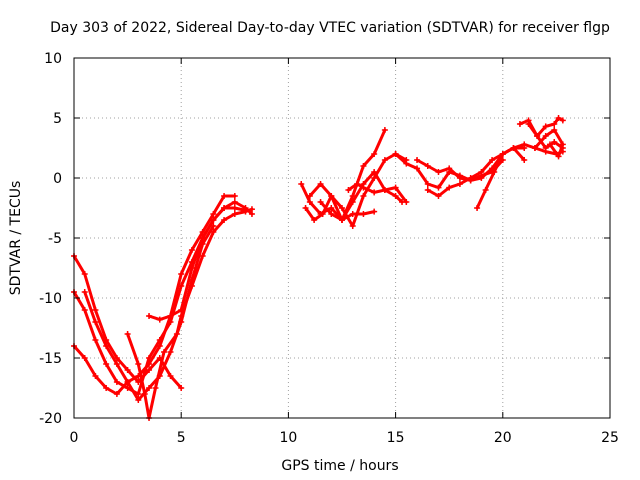 Image resolution: width=640 pixels, height=480 pixels. What do you see at coordinates (53, 59) in the screenshot?
I see `y-tick-label: 10` at bounding box center [53, 59].